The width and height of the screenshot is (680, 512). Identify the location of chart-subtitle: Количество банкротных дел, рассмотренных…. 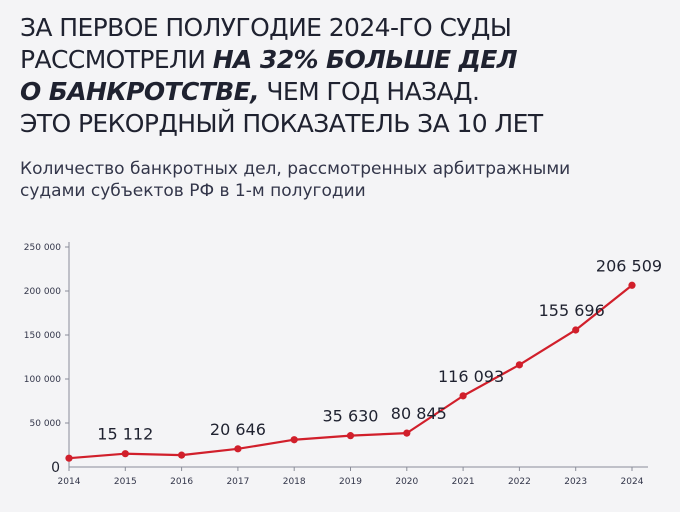
(345, 180).